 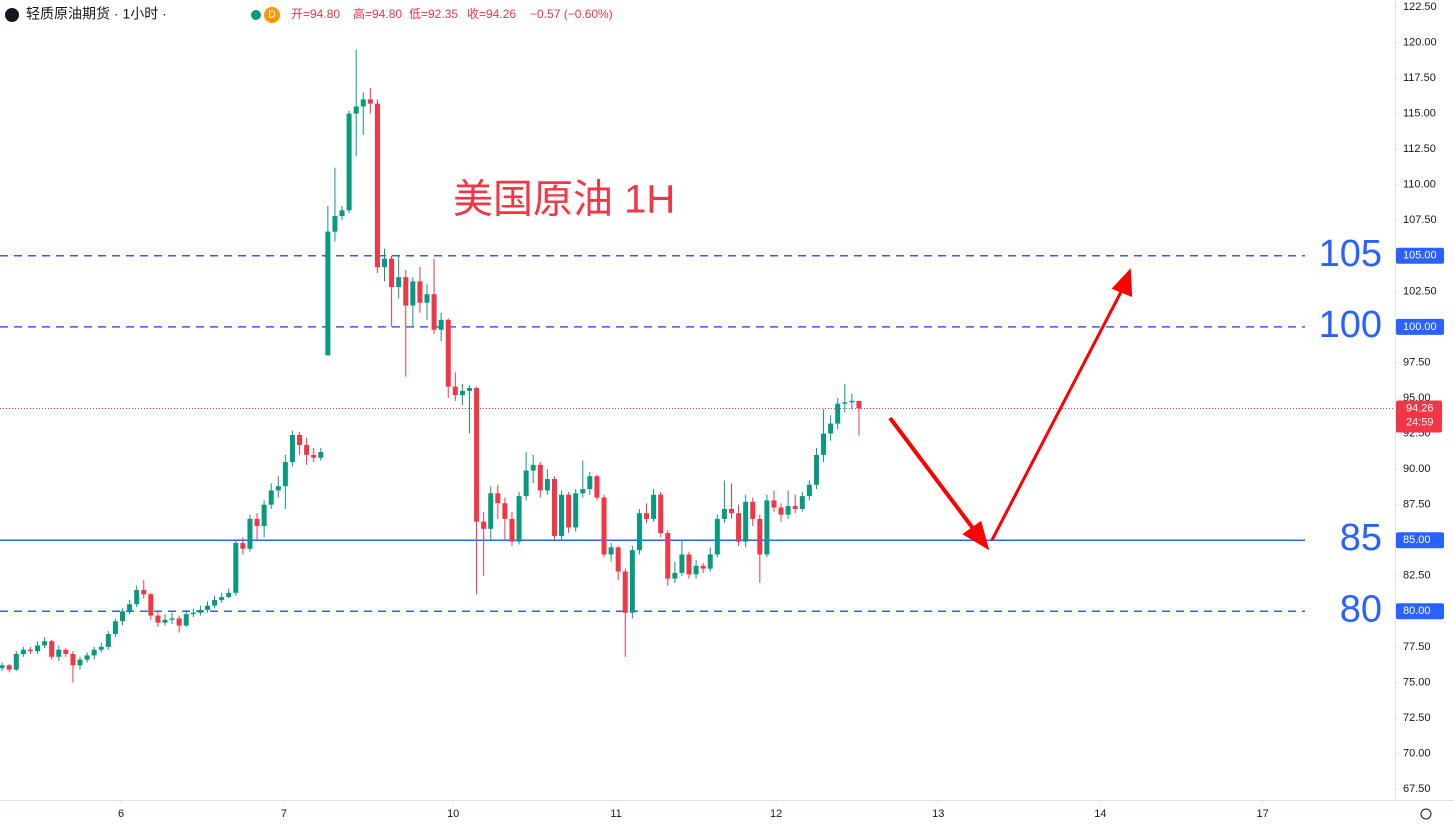 What do you see at coordinates (1419, 78) in the screenshot?
I see `y-tick-label: 117.50` at bounding box center [1419, 78].